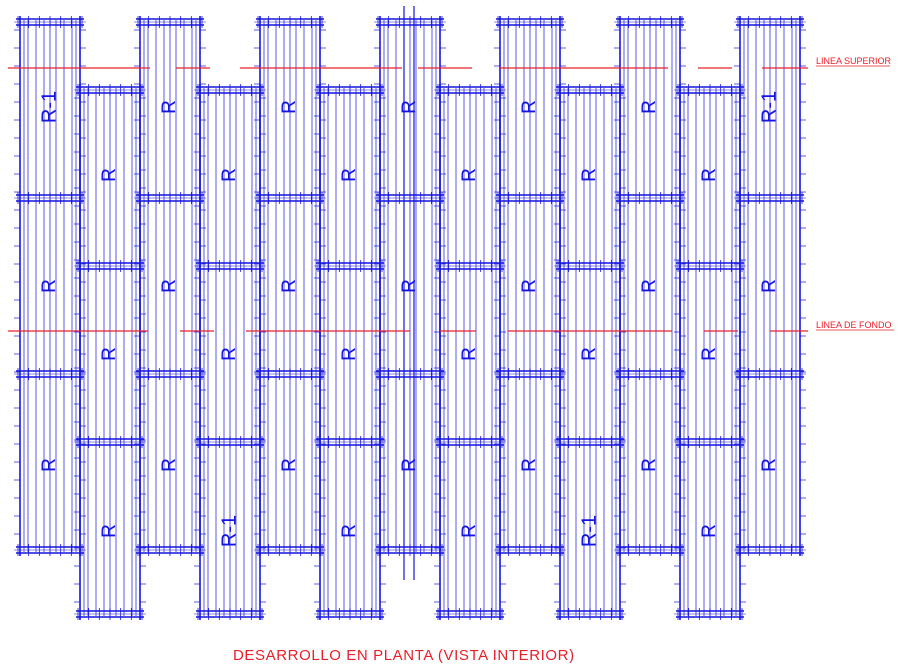 The height and width of the screenshot is (671, 911). Describe the element at coordinates (854, 61) in the screenshot. I see `linea-superior-label: LINEA SUPERIOR` at that location.